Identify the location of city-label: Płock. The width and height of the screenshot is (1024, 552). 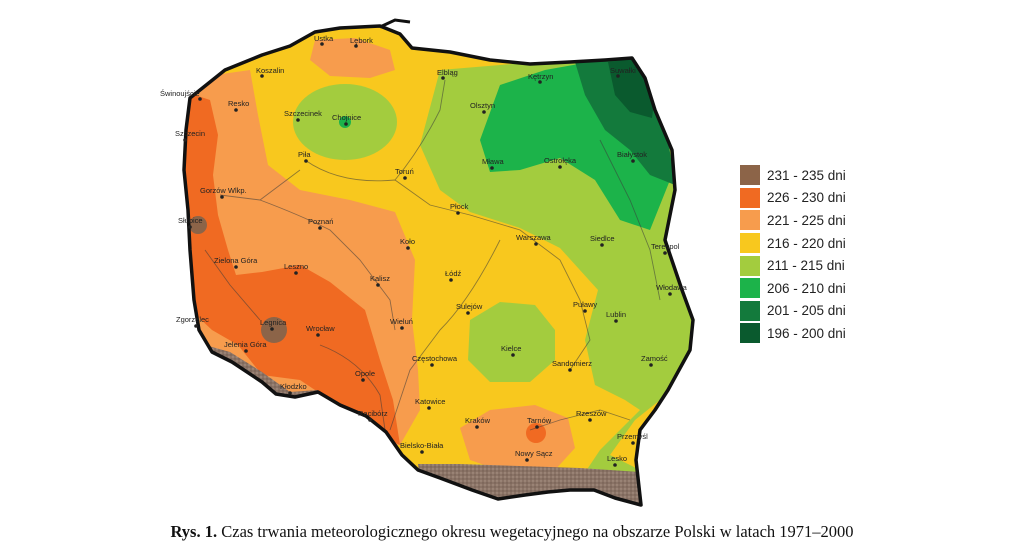
(459, 206).